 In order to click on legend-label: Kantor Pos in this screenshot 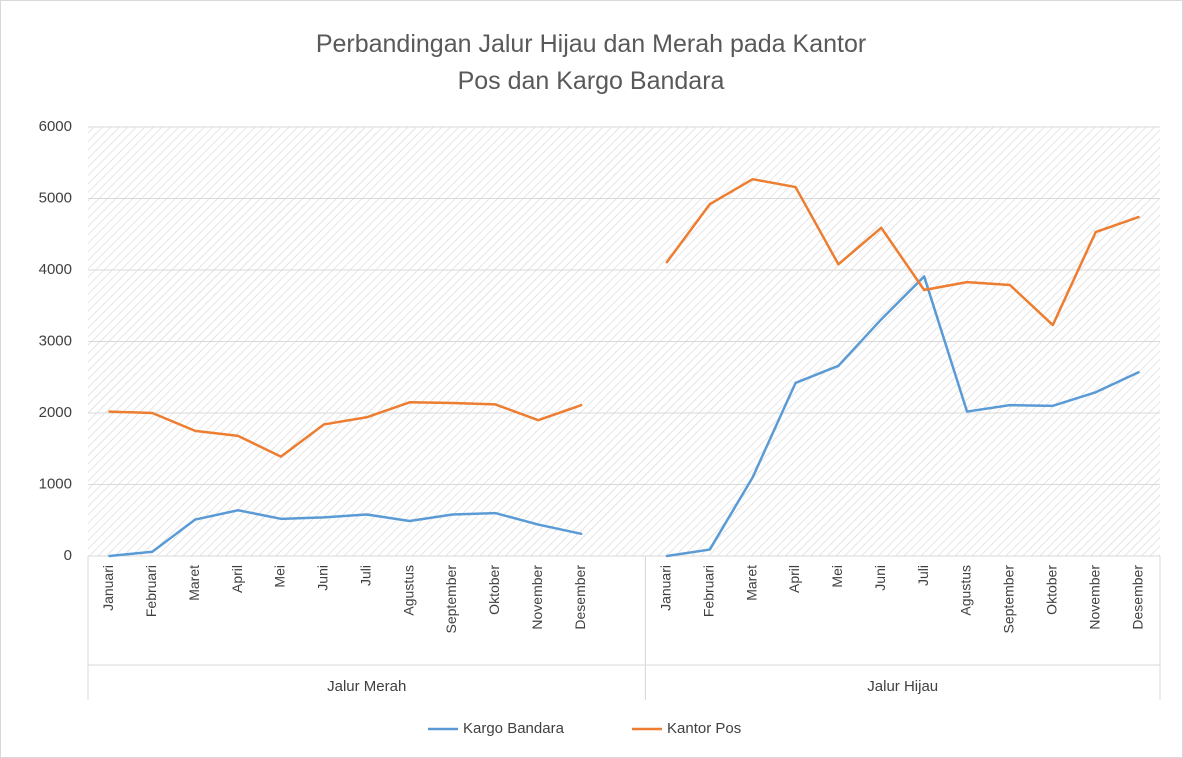, I will do `click(704, 728)`.